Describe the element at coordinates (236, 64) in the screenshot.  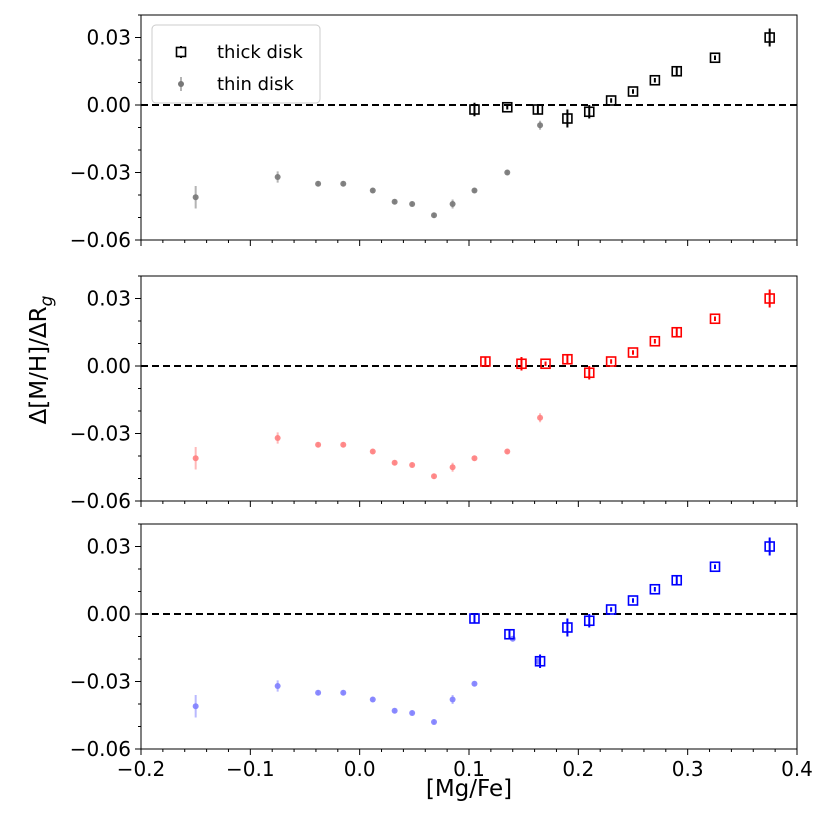
I see `legend: thick disk thin disk` at that location.